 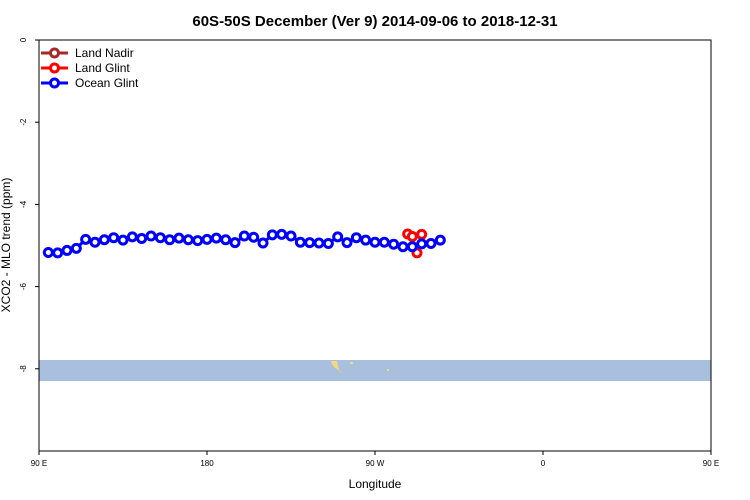 I want to click on y-tick-label: -8, so click(x=23, y=369).